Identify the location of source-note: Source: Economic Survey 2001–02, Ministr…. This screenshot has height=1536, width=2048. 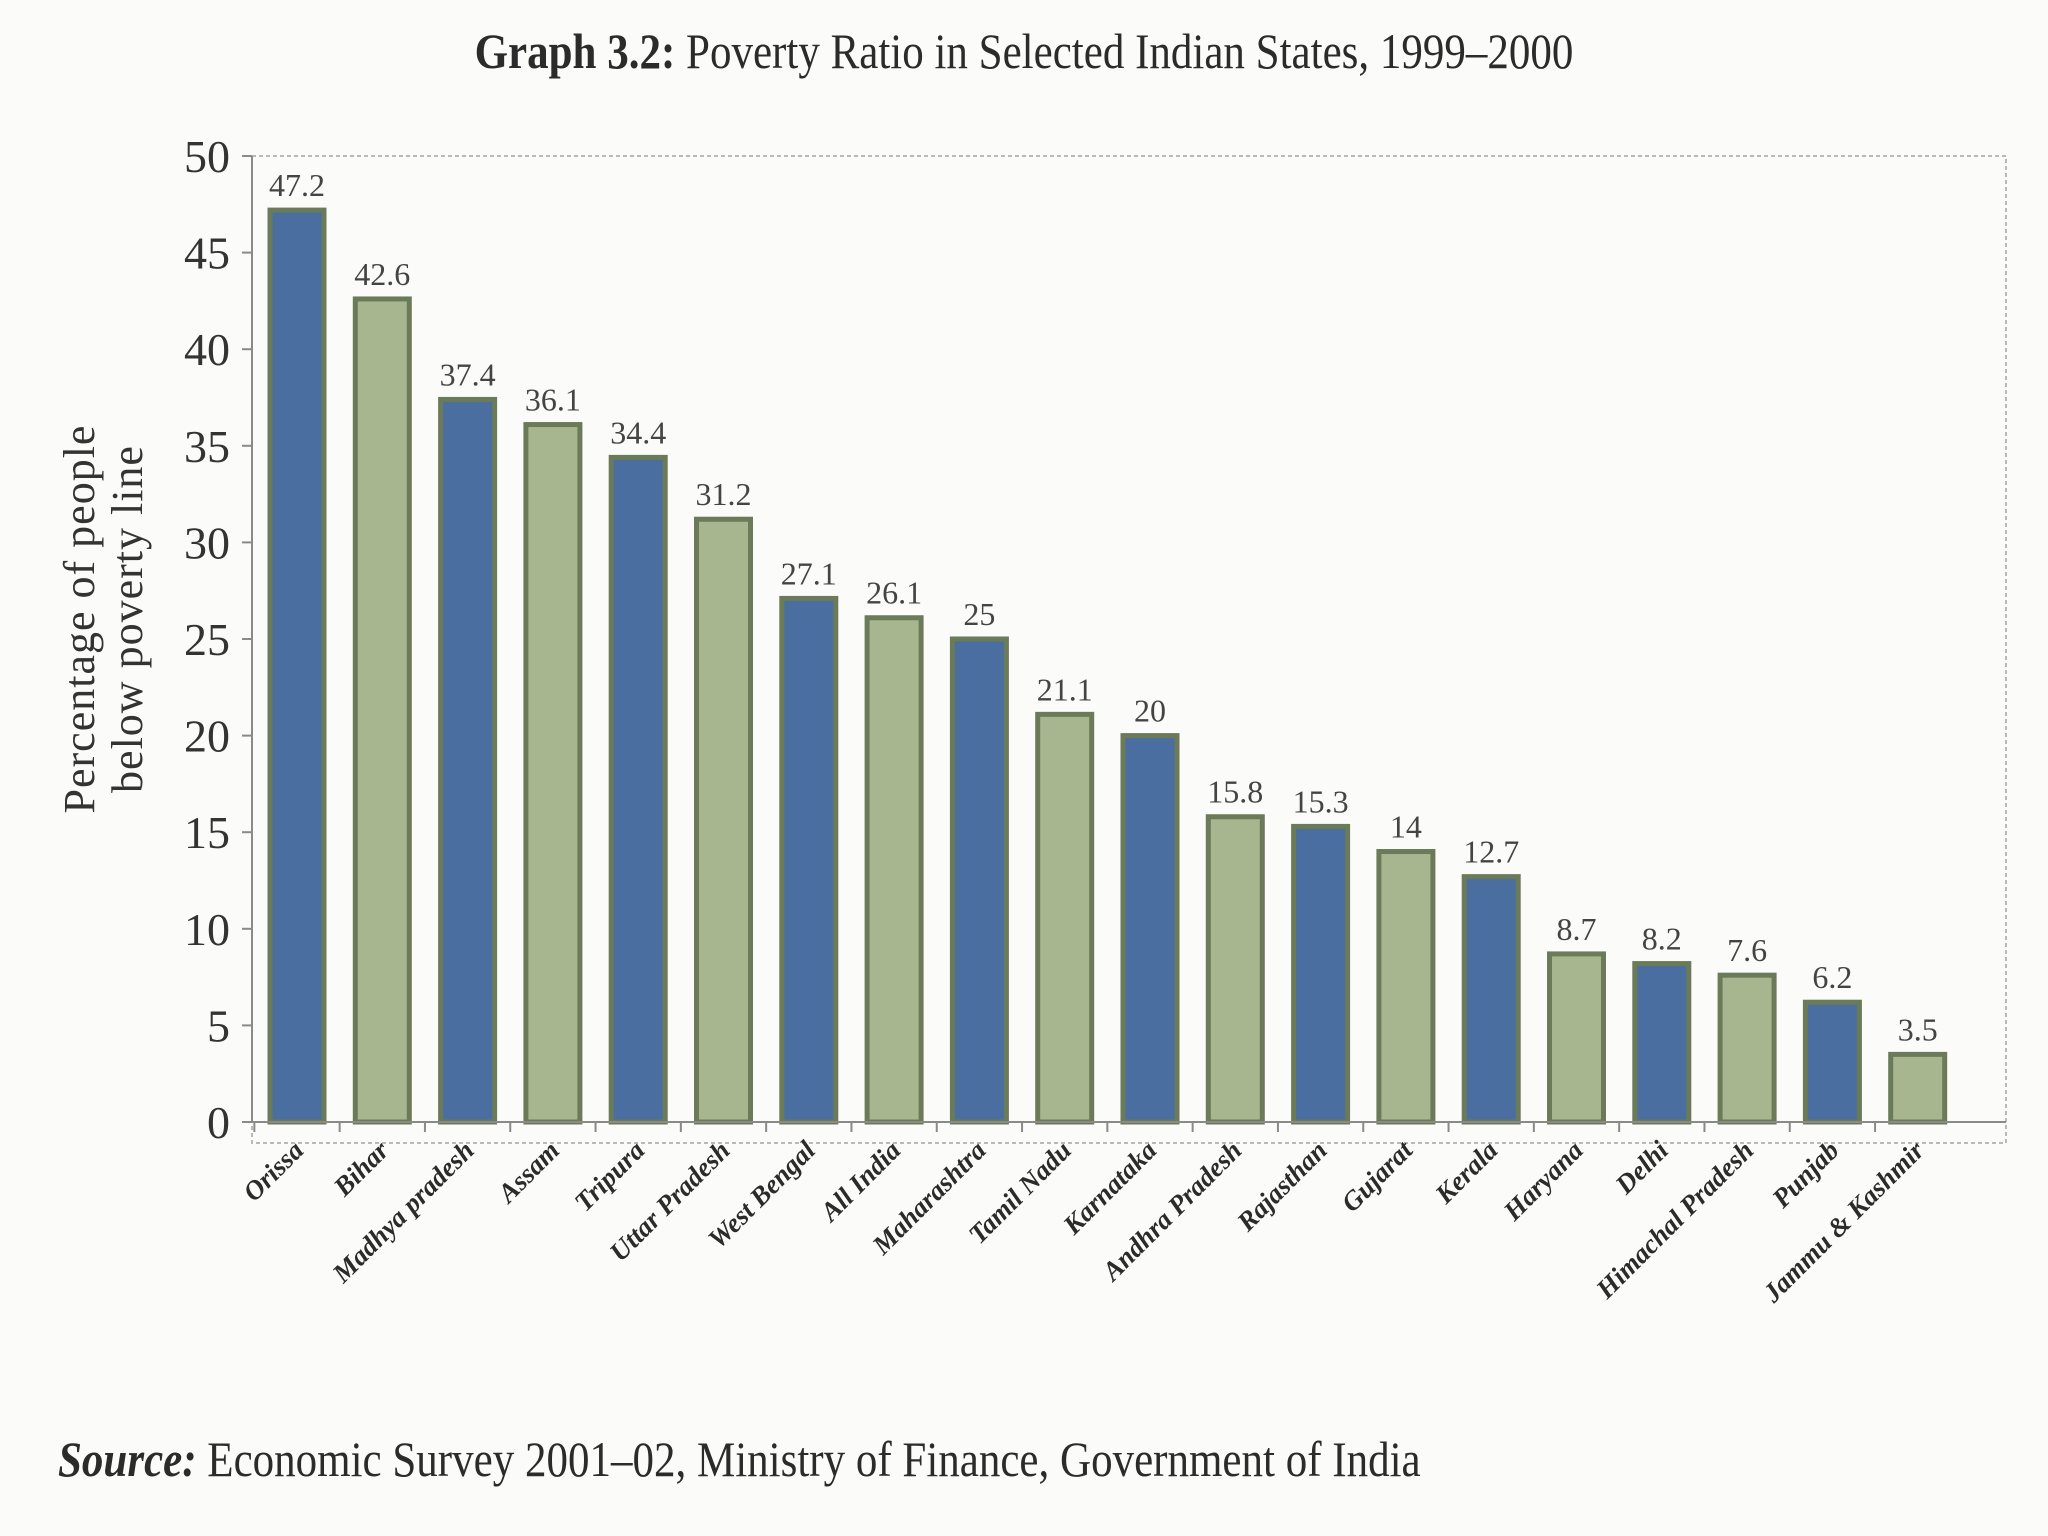
(739, 1459).